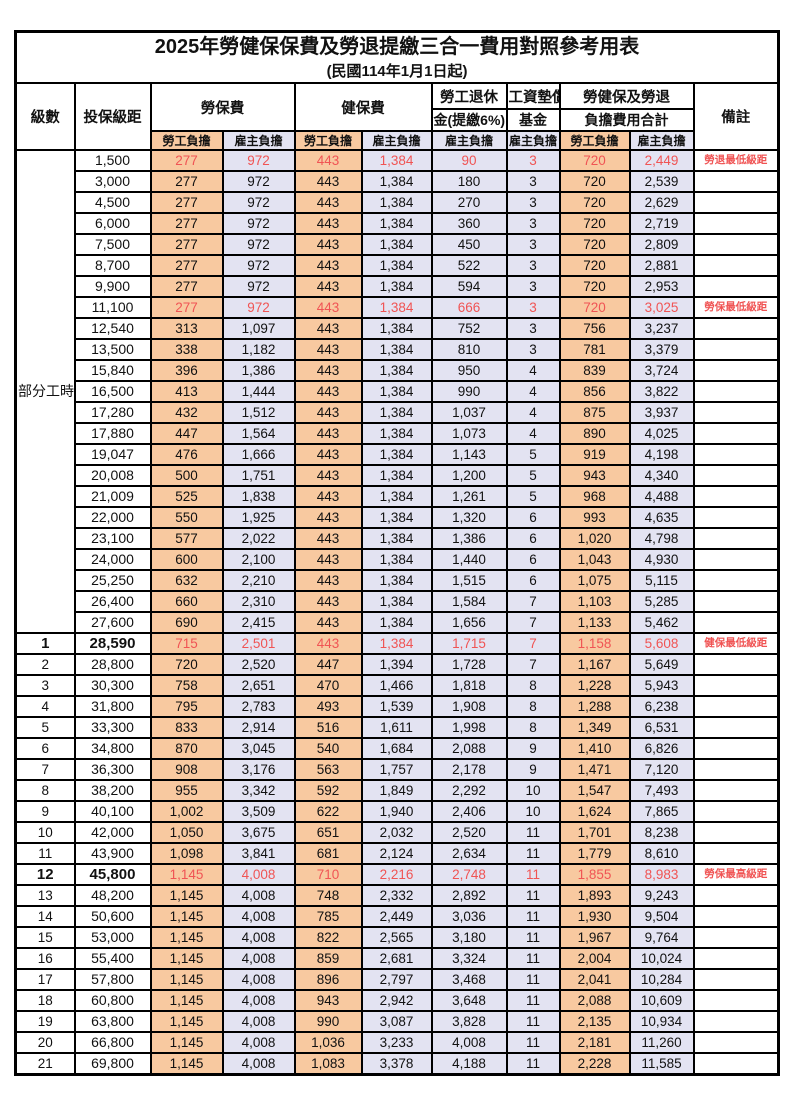 The height and width of the screenshot is (1120, 791). Describe the element at coordinates (533, 622) in the screenshot. I see `value-cell: 7` at that location.